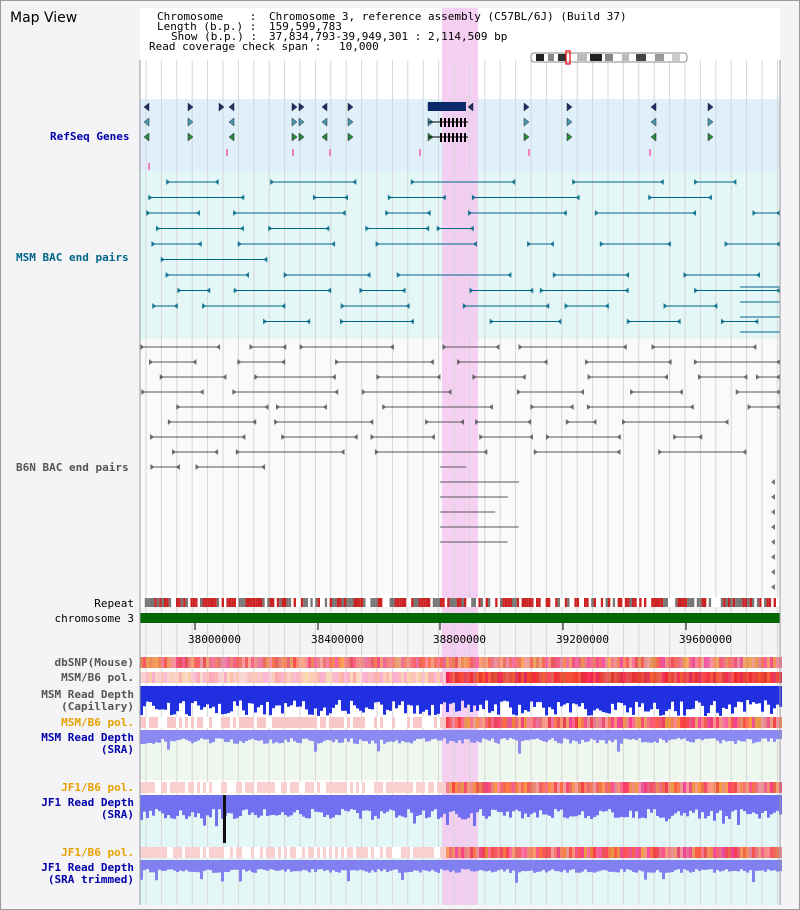  Describe the element at coordinates (97, 722) in the screenshot. I see `track-label-msm-b6-pol-sra: MSM/B6 pol.` at that location.